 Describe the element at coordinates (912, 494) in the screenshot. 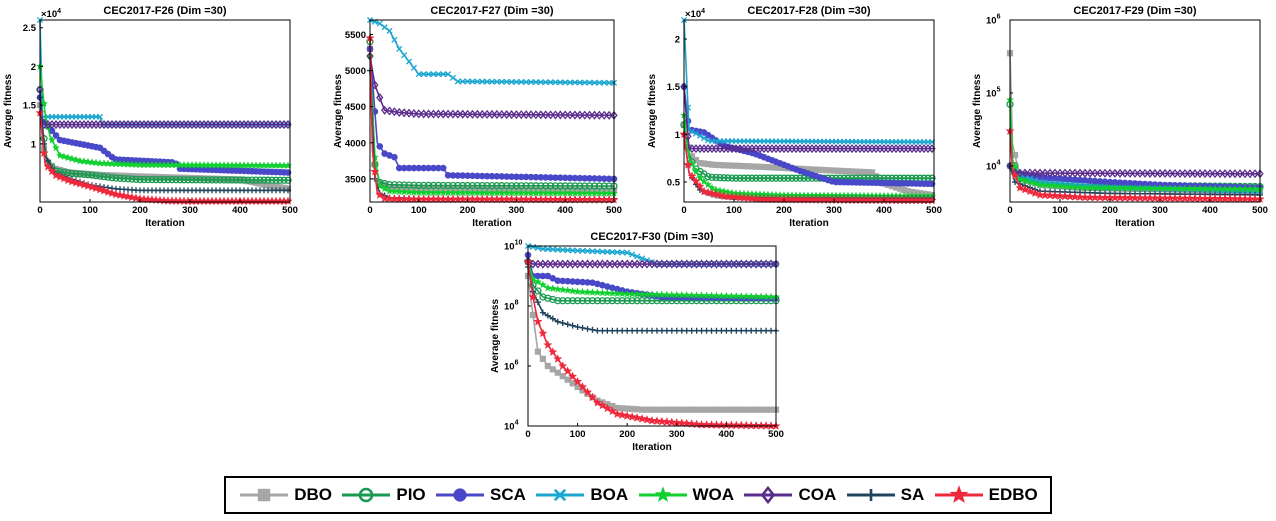

I see `legend-label-sa: SA` at that location.